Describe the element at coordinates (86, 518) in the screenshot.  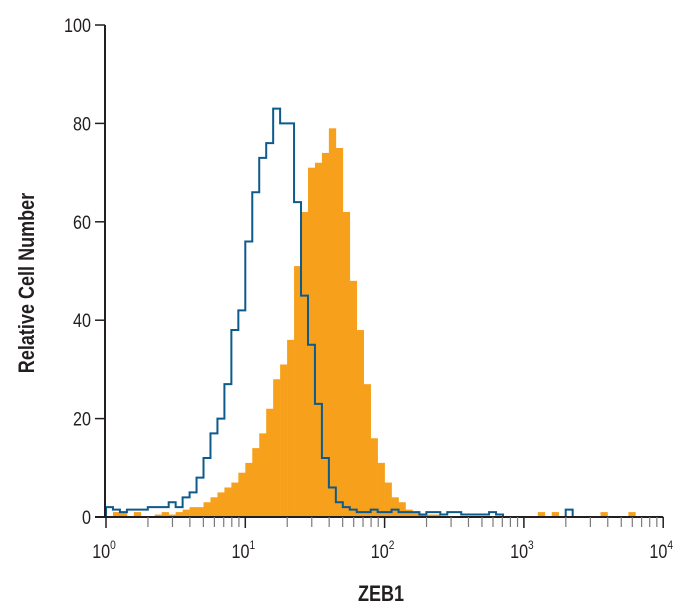
I see `y-tick-label: 0` at that location.